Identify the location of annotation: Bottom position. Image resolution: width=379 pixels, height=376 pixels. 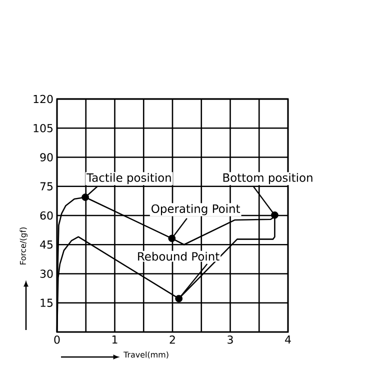
(267, 178).